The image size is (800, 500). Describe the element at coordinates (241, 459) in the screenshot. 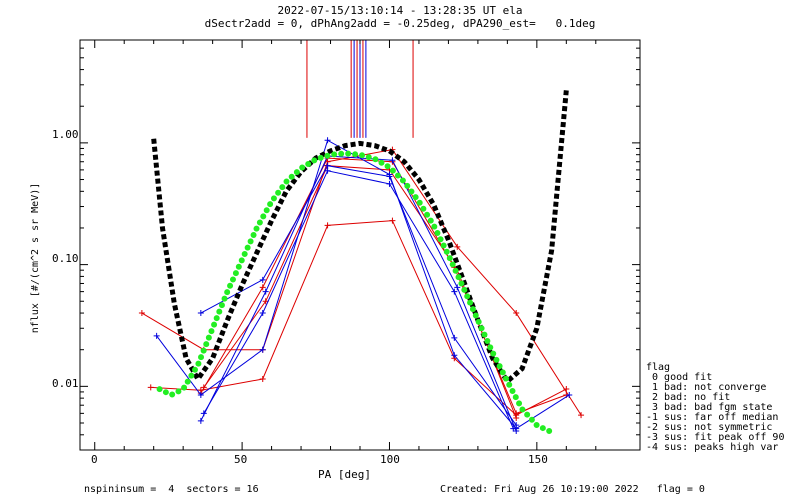

I see `x-tick-label-50: 50` at that location.